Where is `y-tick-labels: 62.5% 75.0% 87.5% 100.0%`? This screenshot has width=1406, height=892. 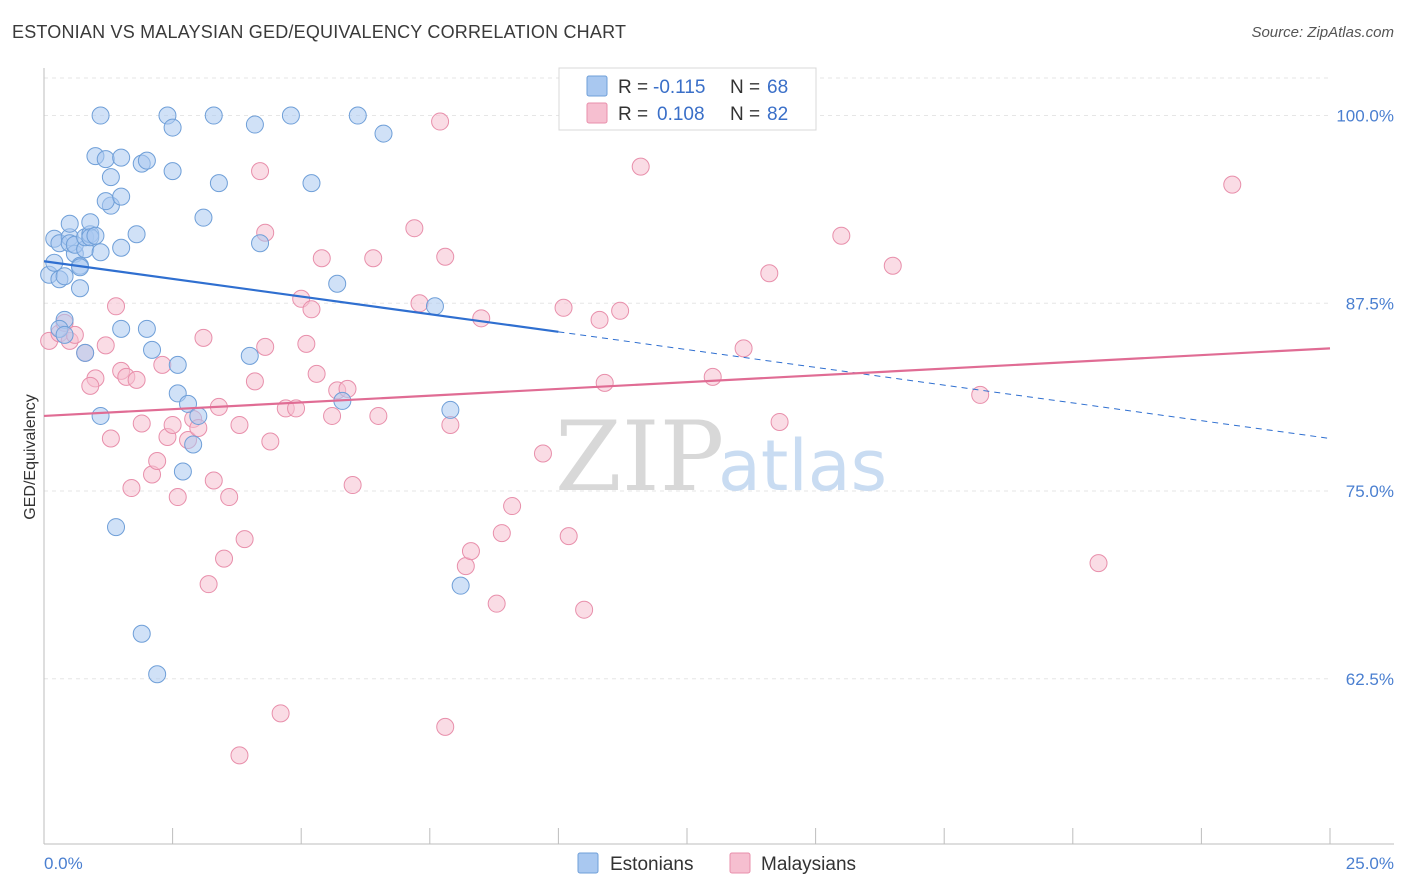
y-tick-labels: 62.5% 75.0% 87.5% 100.0% is located at coordinates (1365, 398).